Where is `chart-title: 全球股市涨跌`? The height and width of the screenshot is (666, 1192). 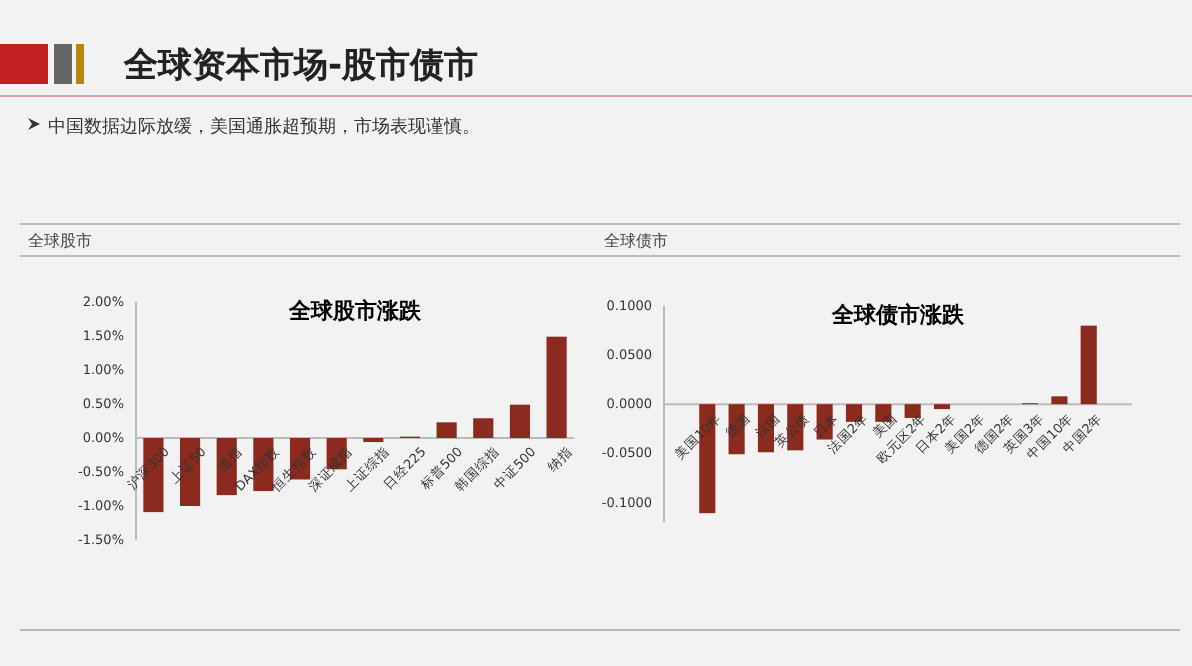
chart-title: 全球股市涨跌 is located at coordinates (355, 311).